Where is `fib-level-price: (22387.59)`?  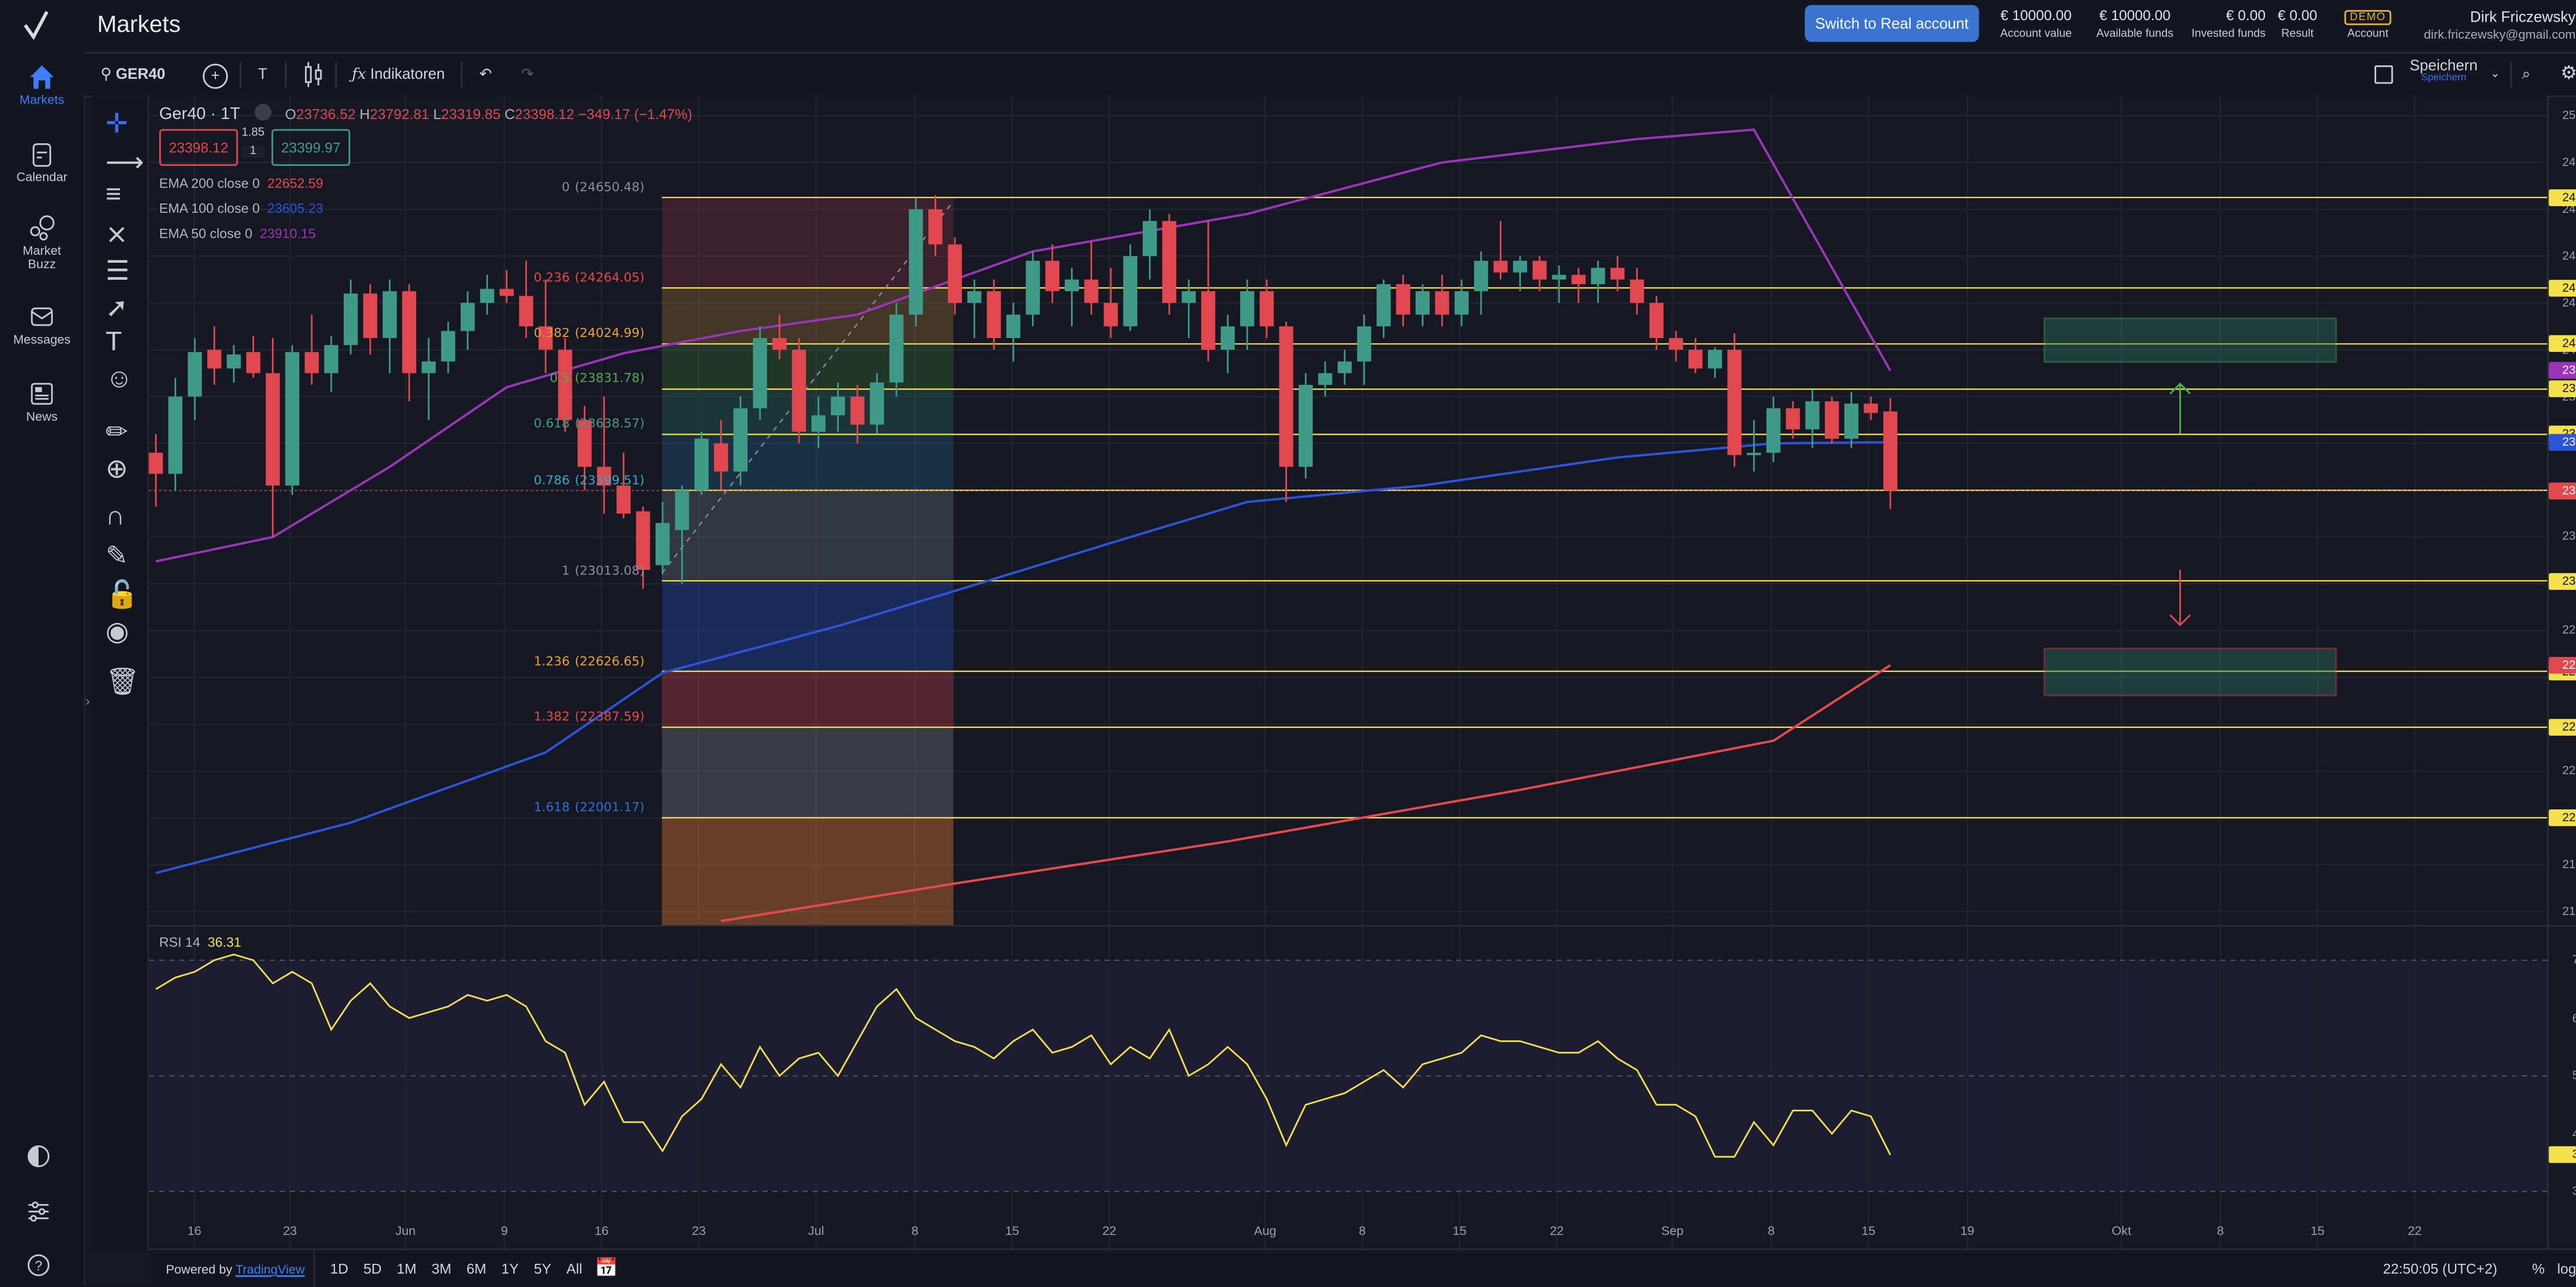
fib-level-price: (22387.59) is located at coordinates (609, 716).